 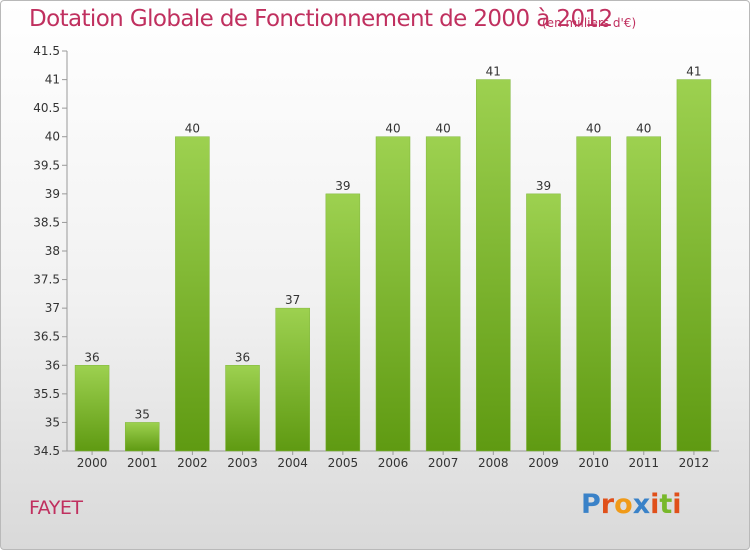 What do you see at coordinates (242, 408) in the screenshot?
I see `bar-2003` at bounding box center [242, 408].